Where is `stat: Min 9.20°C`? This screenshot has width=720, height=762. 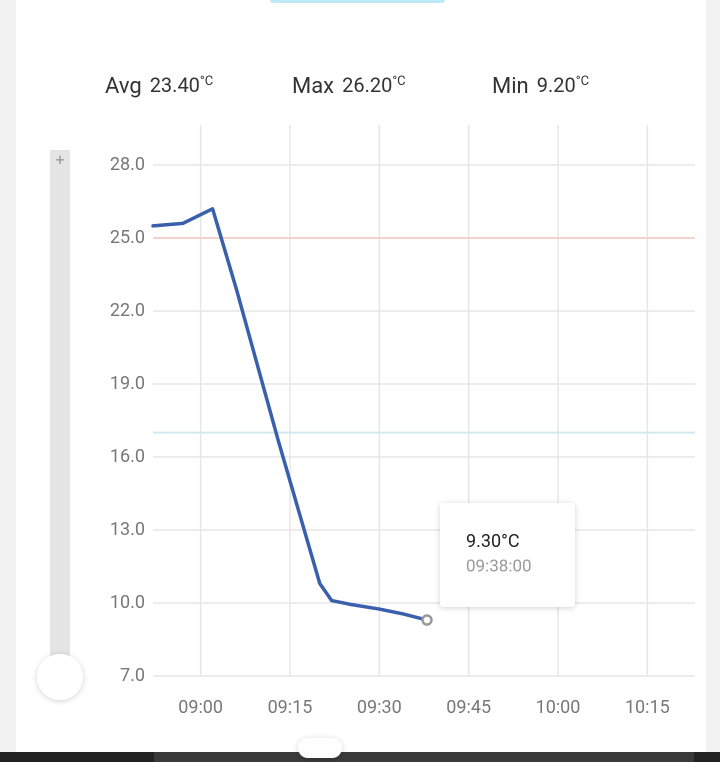 stat: Min 9.20°C is located at coordinates (540, 86).